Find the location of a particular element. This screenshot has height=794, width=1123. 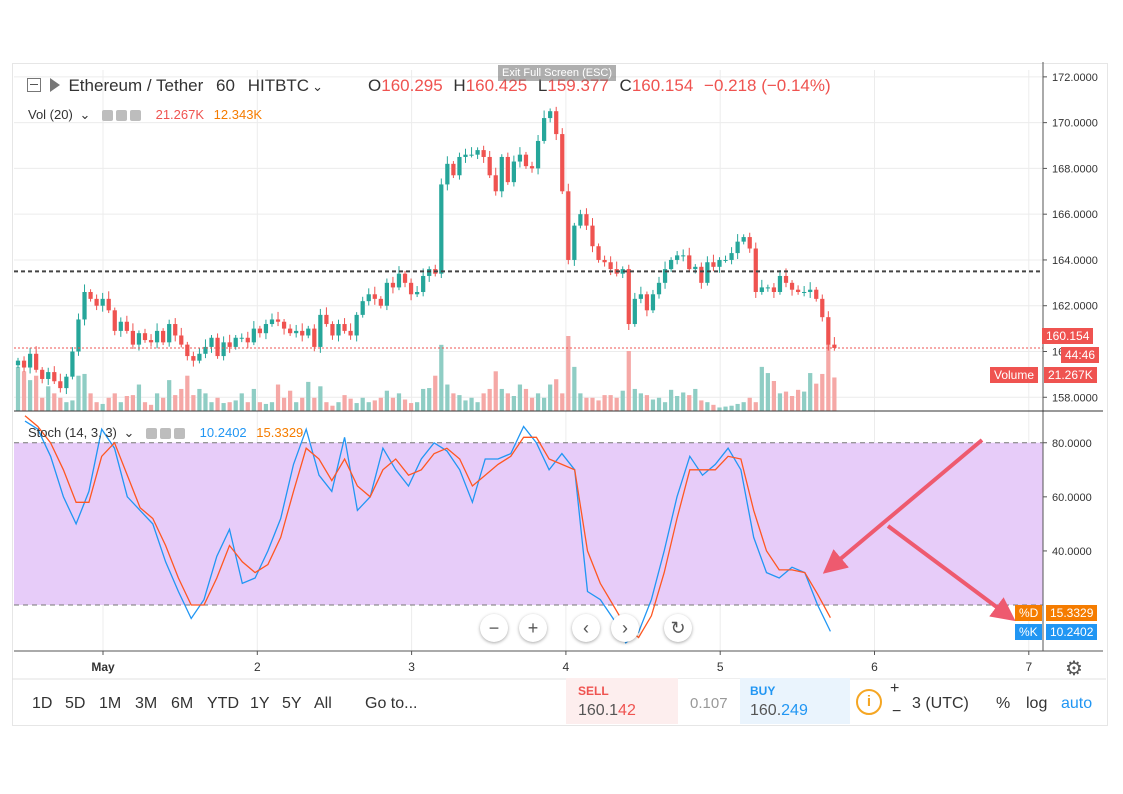

log-toggle: log is located at coordinates (1037, 703).